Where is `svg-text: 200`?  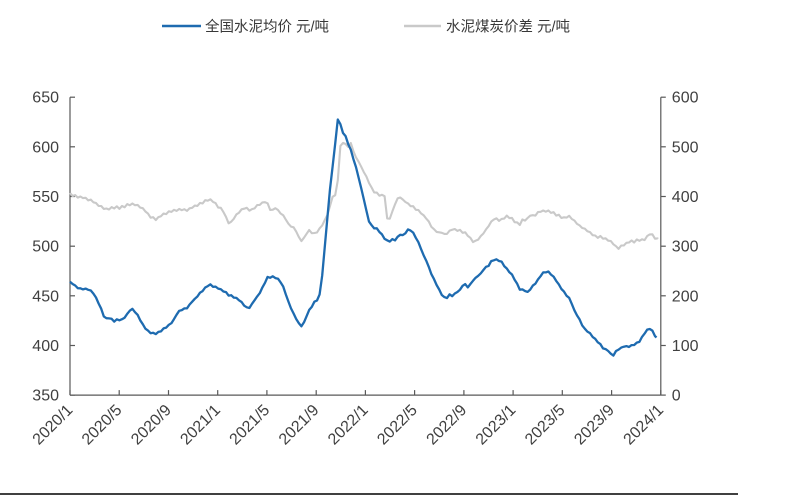 svg-text: 200 is located at coordinates (685, 296).